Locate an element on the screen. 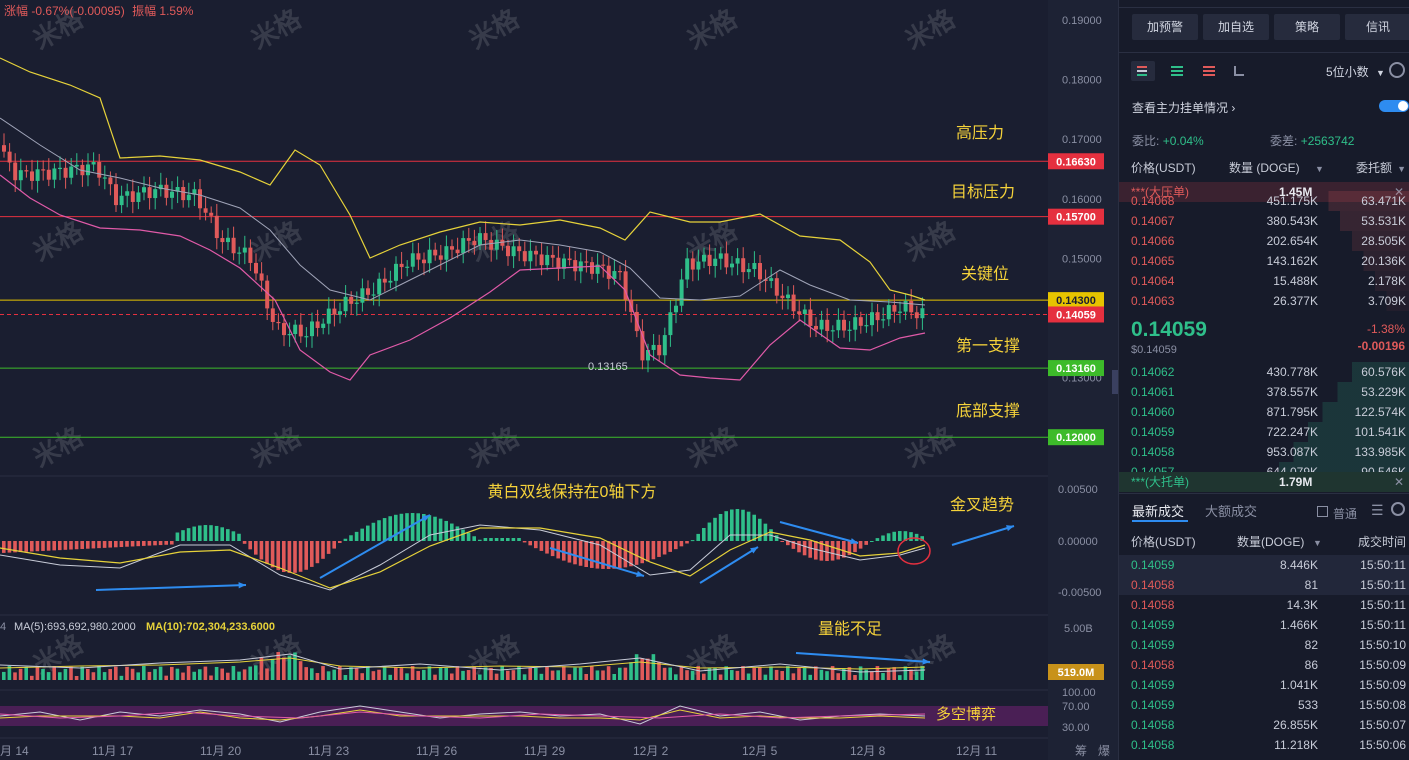  trade-qty: 11.218K is located at coordinates (1296, 745).